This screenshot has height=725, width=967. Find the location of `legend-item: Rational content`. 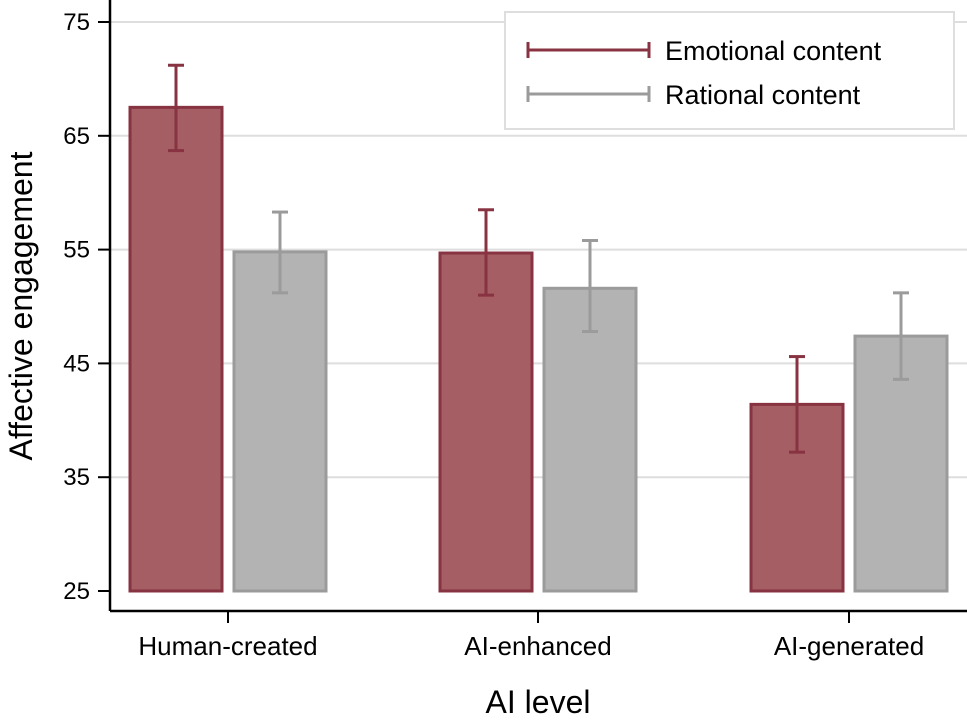

legend-item: Rational content is located at coordinates (693, 95).